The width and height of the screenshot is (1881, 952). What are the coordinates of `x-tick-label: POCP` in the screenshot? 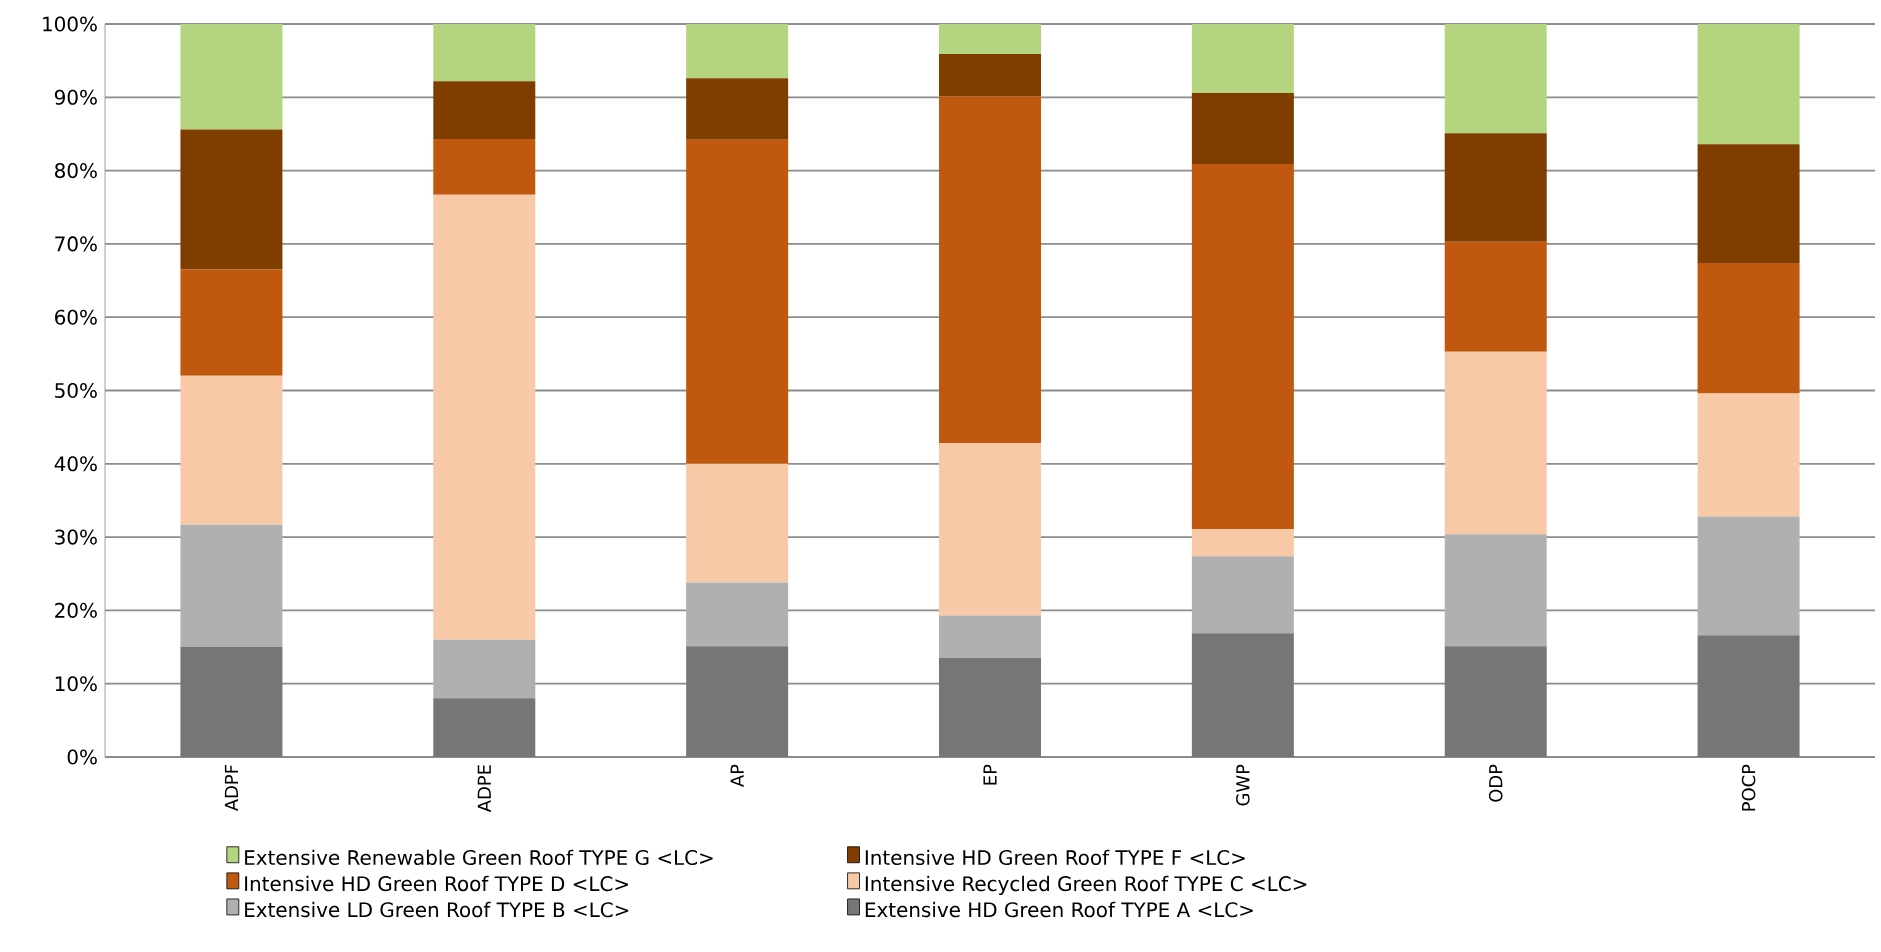 It's located at (1748, 787).